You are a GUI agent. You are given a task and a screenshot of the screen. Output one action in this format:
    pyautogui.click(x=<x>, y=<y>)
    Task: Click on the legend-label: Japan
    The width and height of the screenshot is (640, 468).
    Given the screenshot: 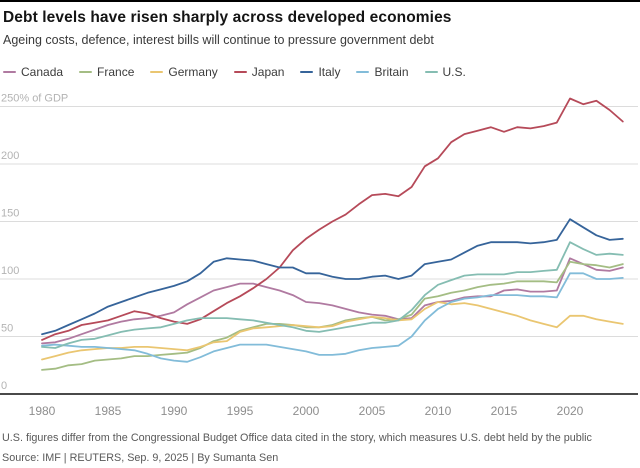 What is the action you would take?
    pyautogui.click(x=268, y=72)
    